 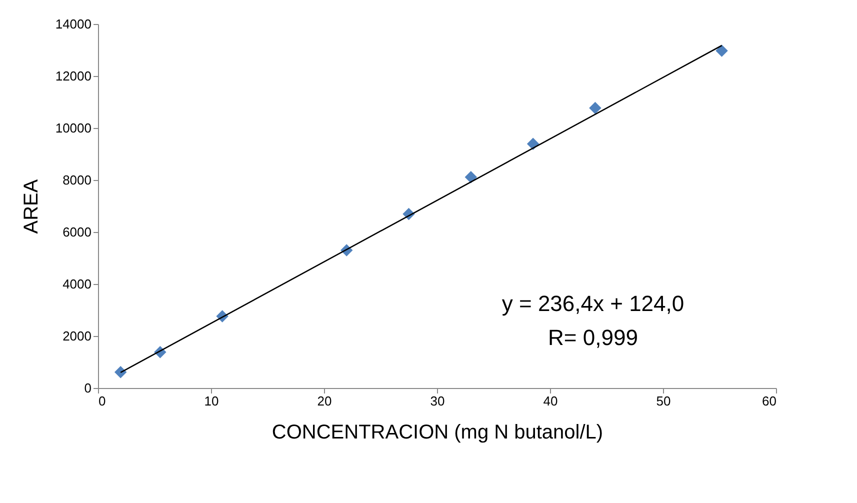 I want to click on y-tick-label: 2000, so click(x=77, y=336).